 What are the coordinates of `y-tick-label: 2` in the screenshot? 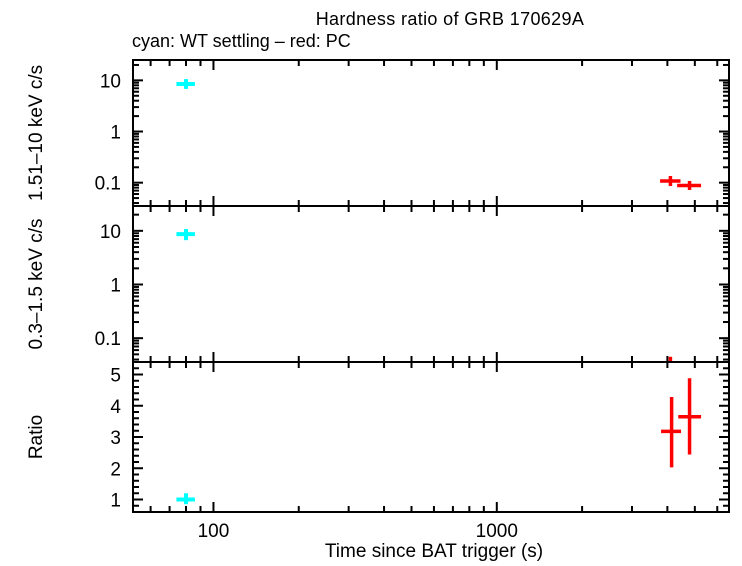 It's located at (115, 469).